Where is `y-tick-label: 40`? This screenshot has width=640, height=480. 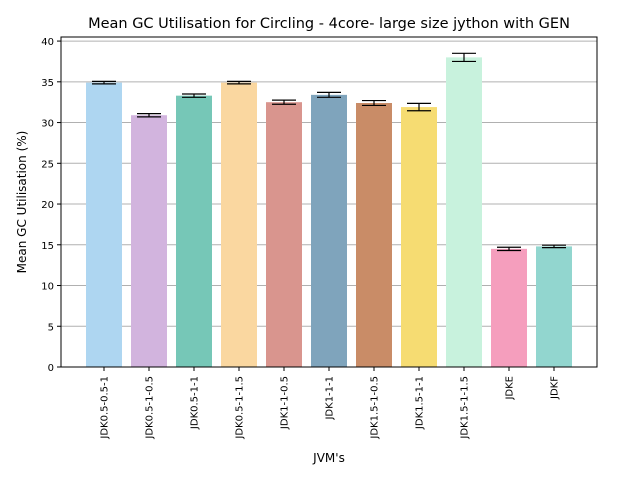 y-tick-label: 40 is located at coordinates (47, 42).